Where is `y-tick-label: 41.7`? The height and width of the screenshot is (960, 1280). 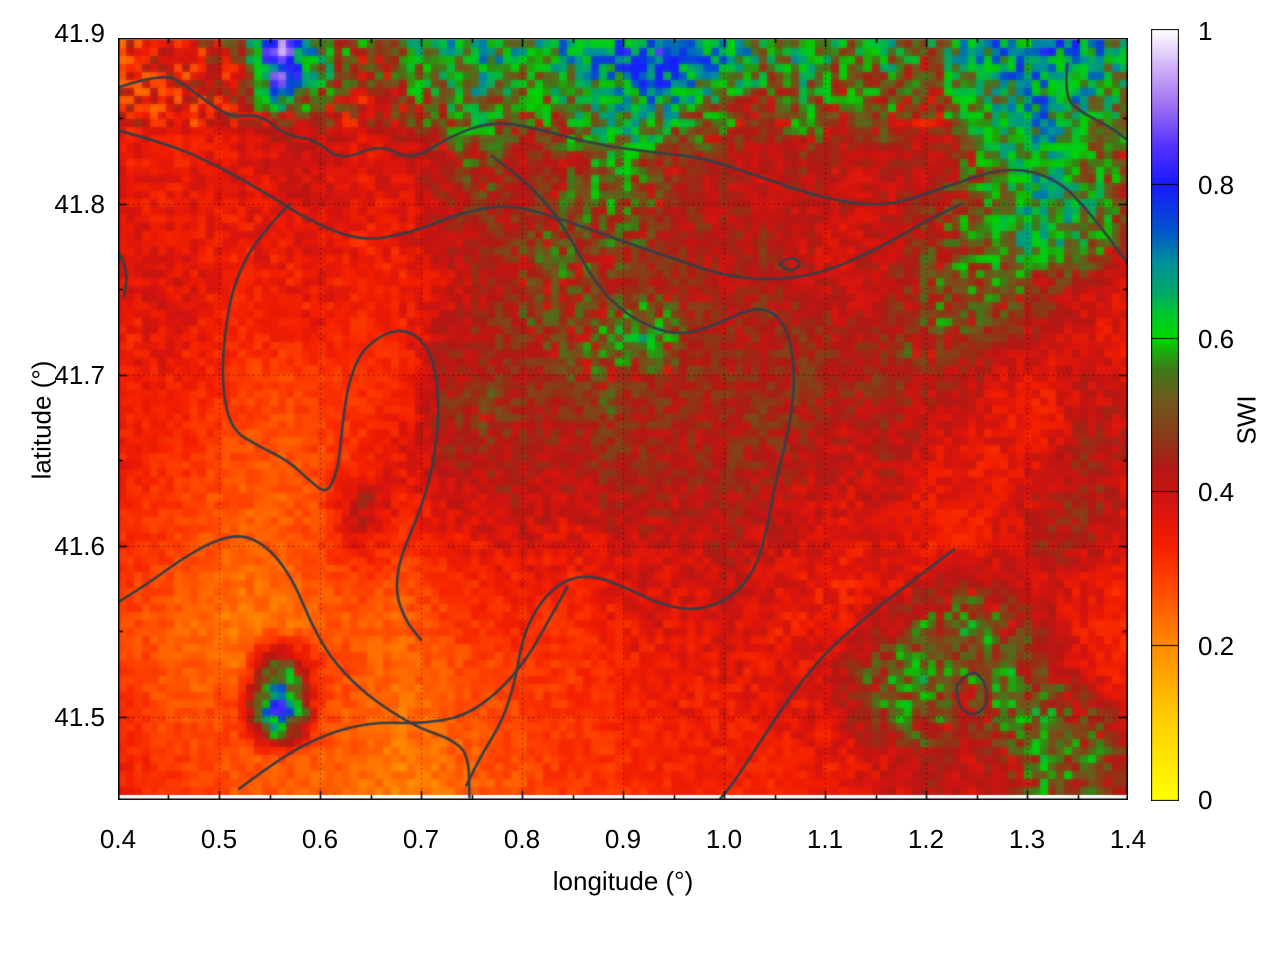 y-tick-label: 41.7 is located at coordinates (79, 374).